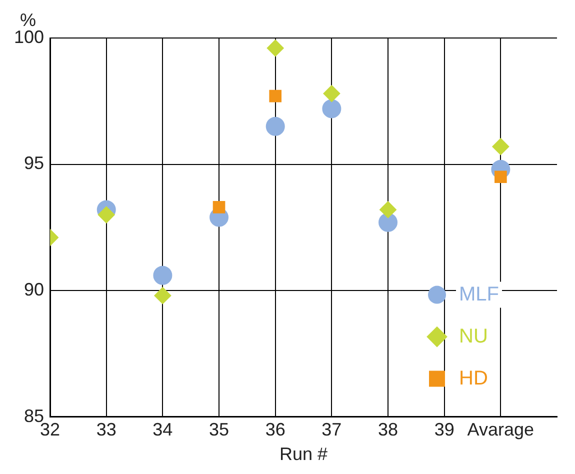  Describe the element at coordinates (303, 454) in the screenshot. I see `x-axis-title: Run #` at that location.